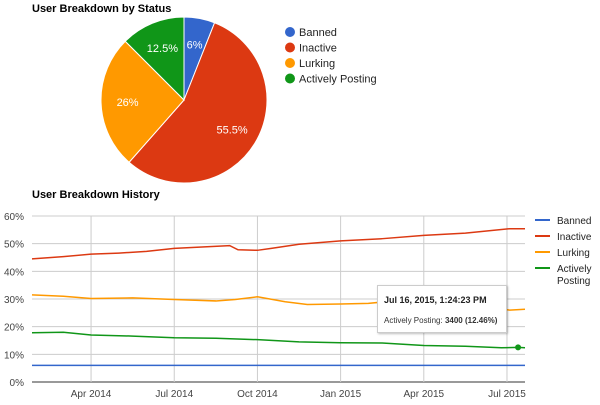  Describe the element at coordinates (423, 394) in the screenshot. I see `x-tick-label: Apr 2015` at that location.